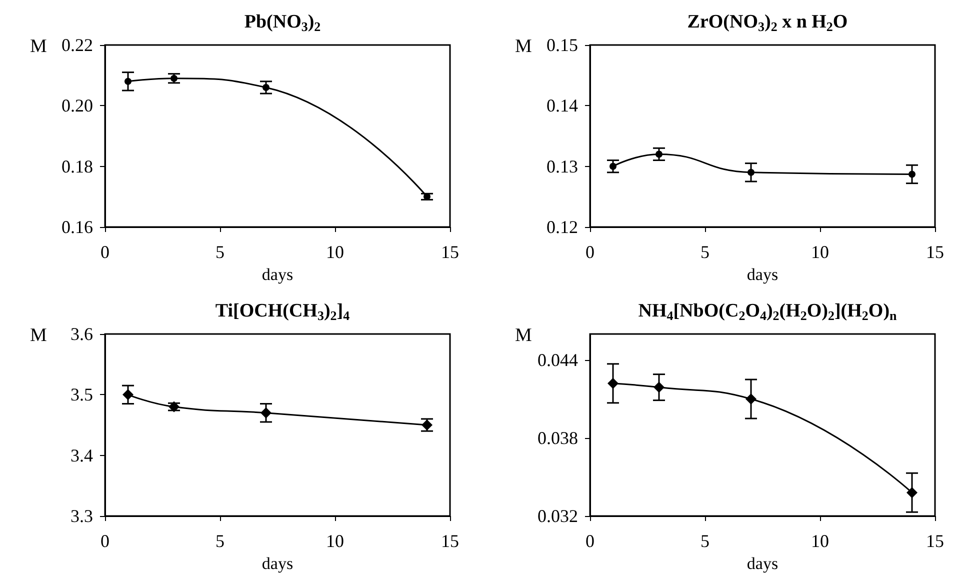 The height and width of the screenshot is (578, 970). I want to click on y-tick-label: 0.20, so click(77, 106).